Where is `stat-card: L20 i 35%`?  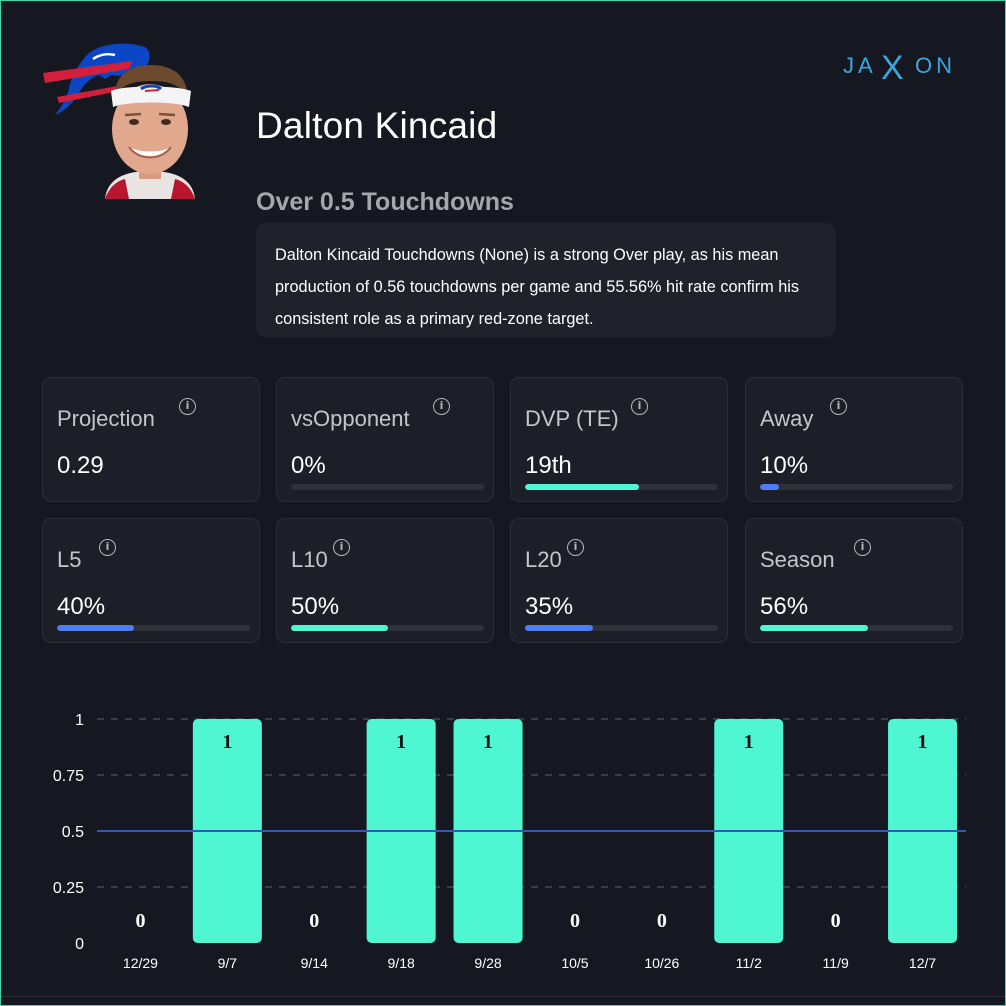
stat-card: L20 i 35% is located at coordinates (619, 580).